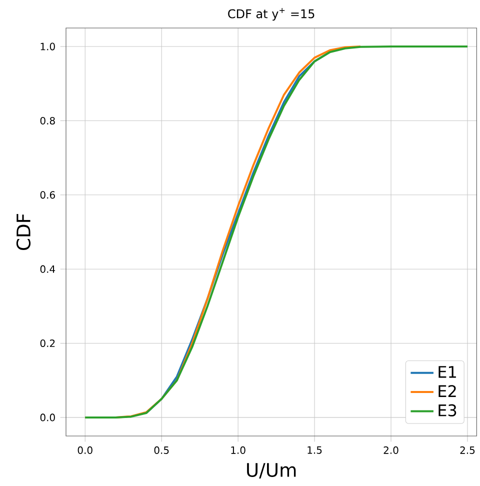 This screenshot has height=486, width=480. Describe the element at coordinates (315, 450) in the screenshot. I see `x-tick-label: 1.5` at that location.